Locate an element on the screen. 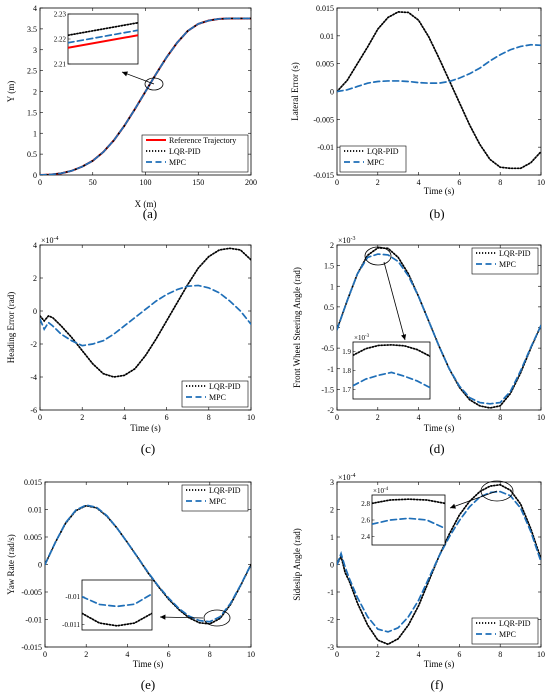  panel-caption: (d) is located at coordinates (436, 448).